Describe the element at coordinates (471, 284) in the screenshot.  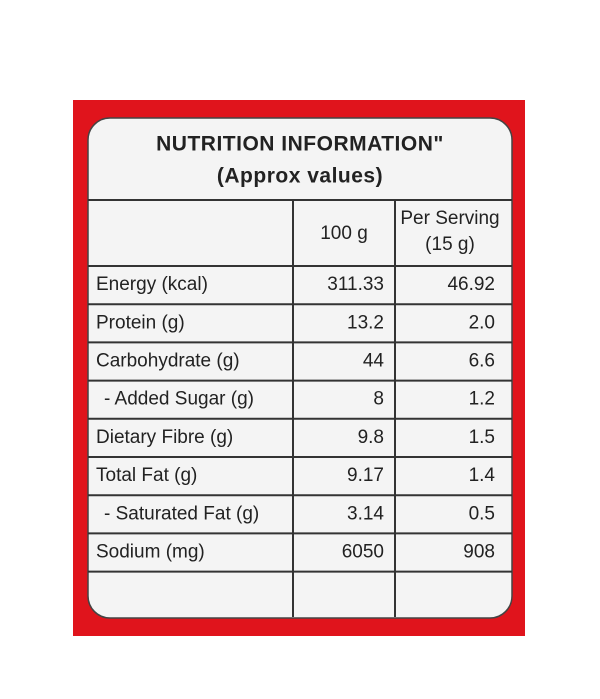
I see `value-per-serving: 46.92` at that location.